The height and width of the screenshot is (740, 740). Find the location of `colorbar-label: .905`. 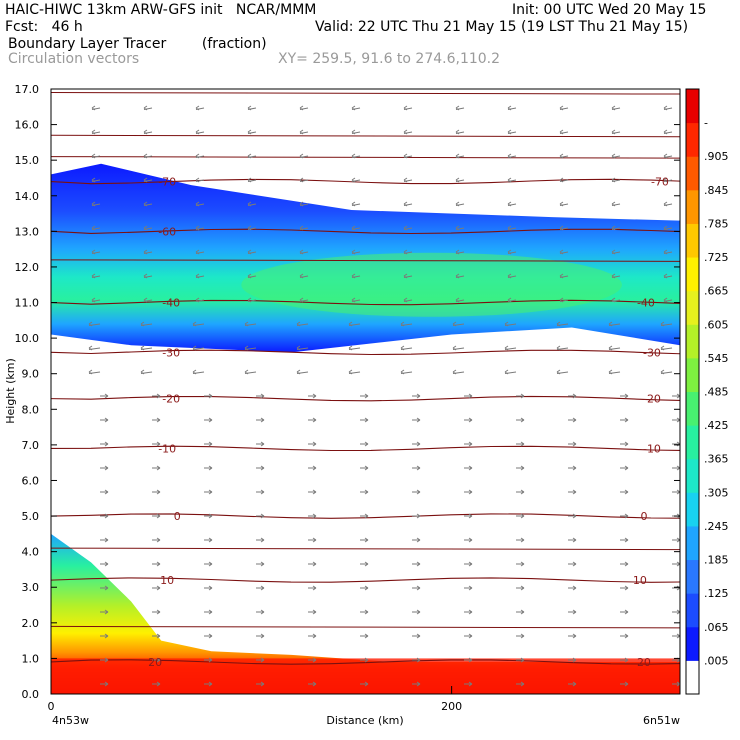

colorbar-label: .905 is located at coordinates (716, 156).